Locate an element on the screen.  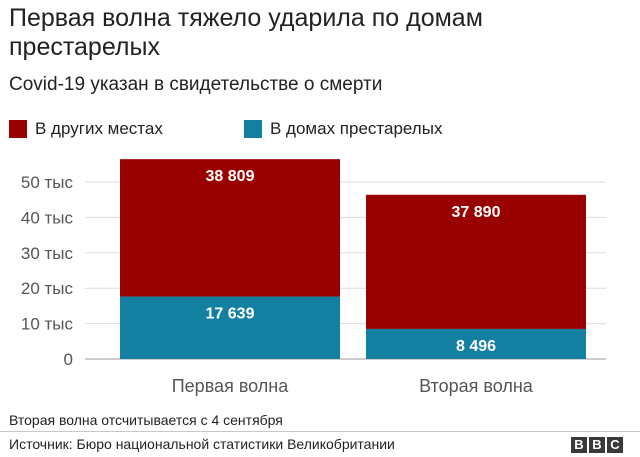
footer-divider is located at coordinates (320, 431).